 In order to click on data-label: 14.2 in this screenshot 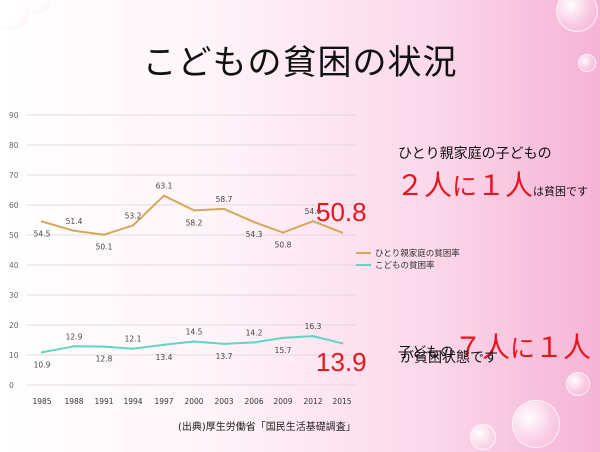, I will do `click(254, 332)`.